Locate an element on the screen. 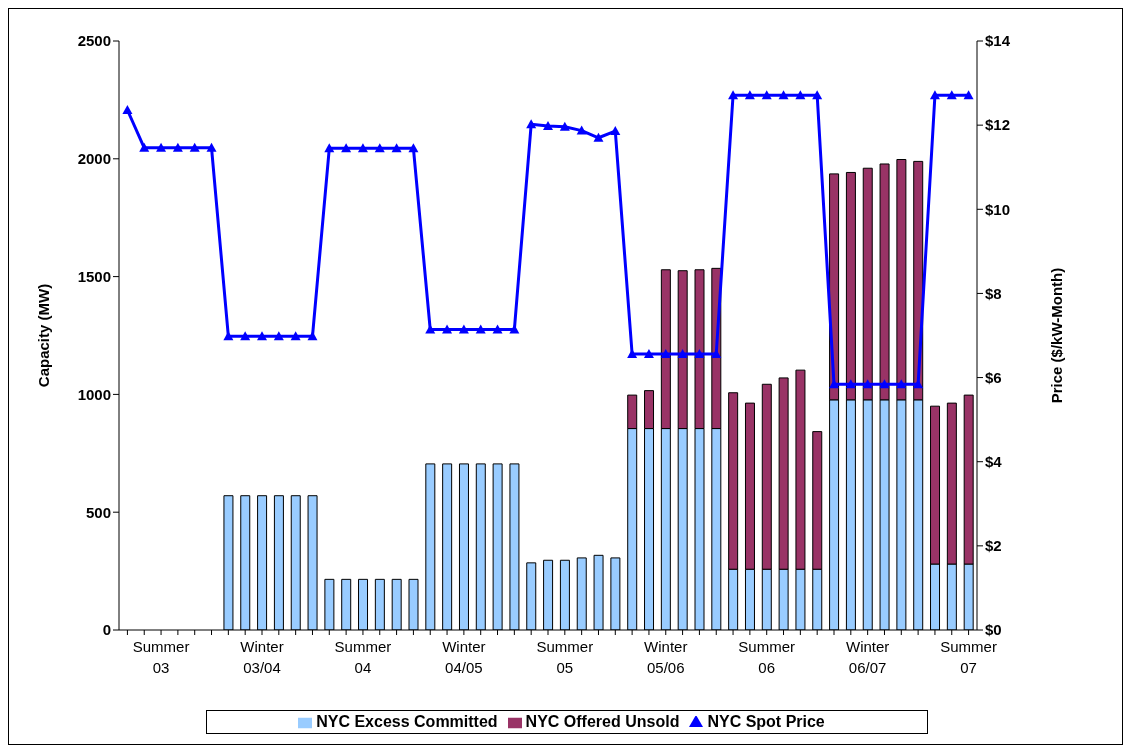  x-tick-label: Winter 05/06 is located at coordinates (666, 657).